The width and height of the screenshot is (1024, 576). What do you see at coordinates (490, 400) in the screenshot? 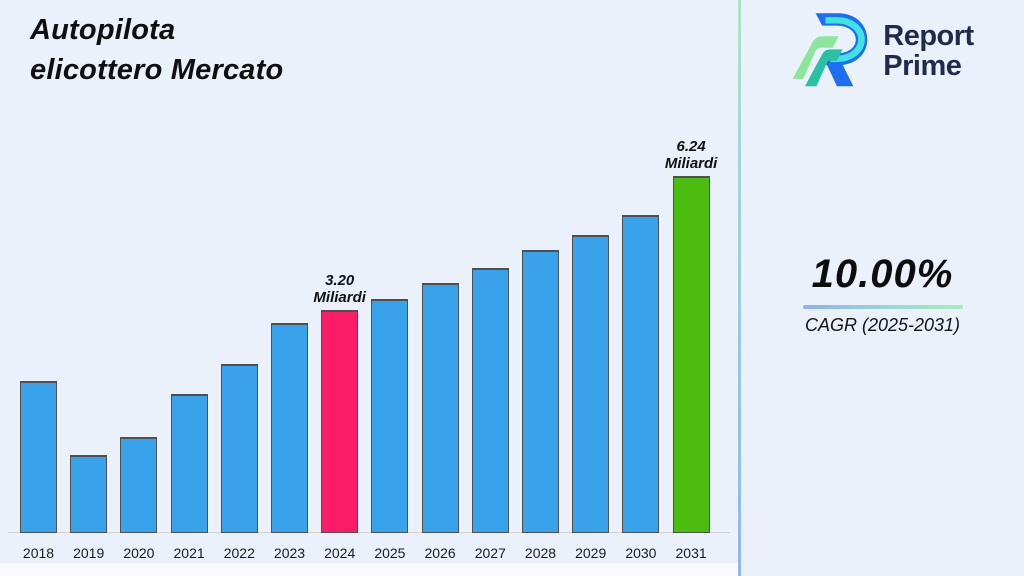
I see `bar-2027` at bounding box center [490, 400].